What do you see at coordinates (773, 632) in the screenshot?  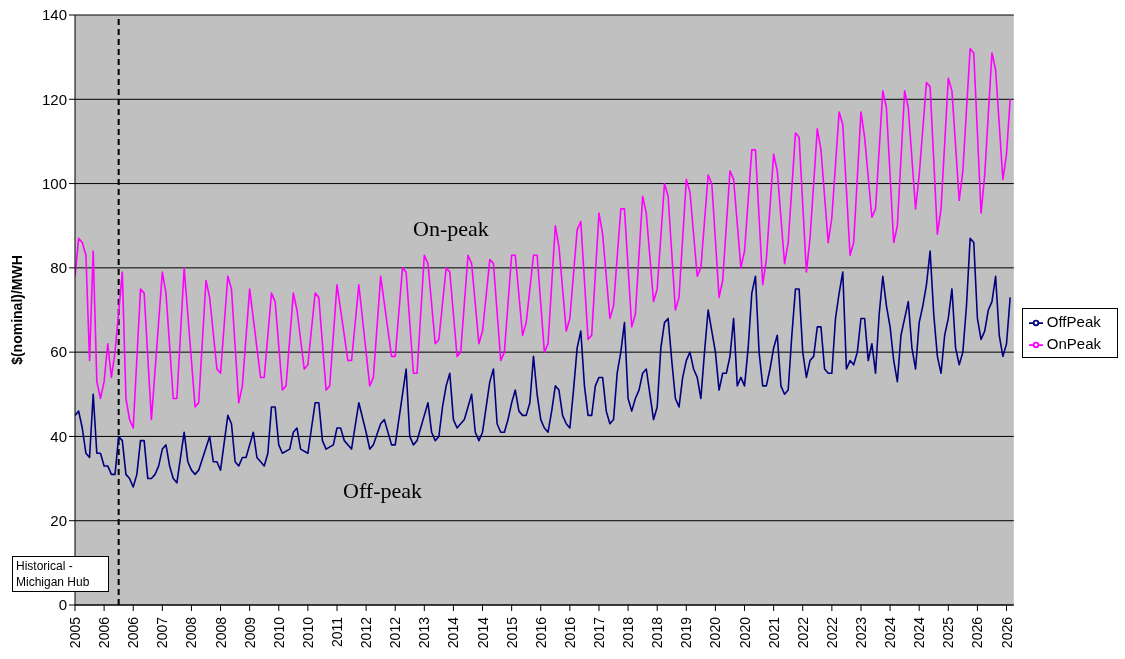 I see `x-tick-label: 2021` at bounding box center [773, 632].